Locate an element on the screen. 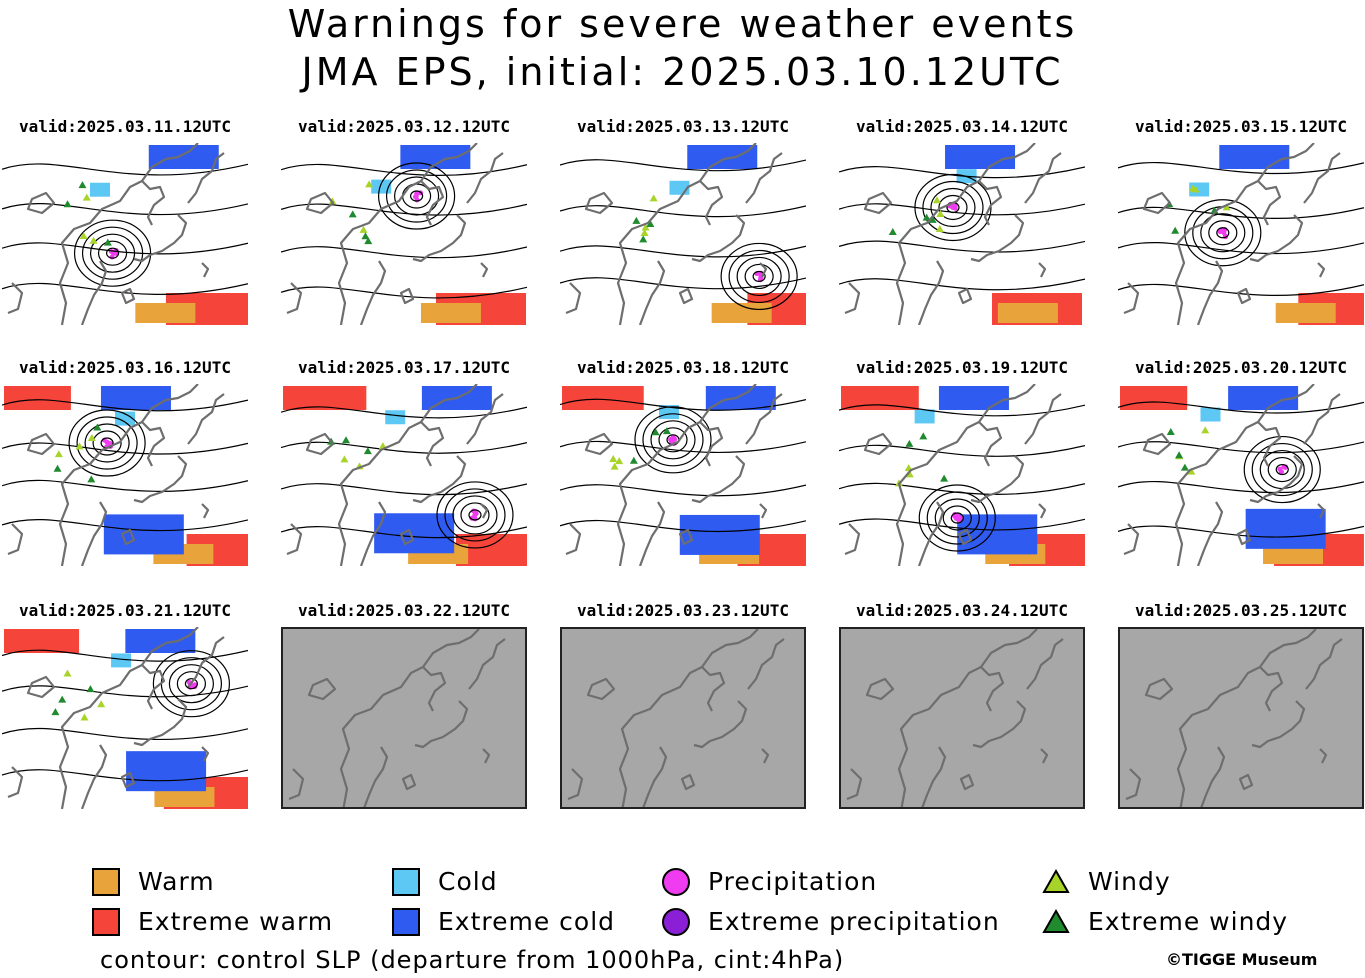 The width and height of the screenshot is (1365, 978). panel-valid-label: valid:2025.03.16.12UTC is located at coordinates (125, 367).